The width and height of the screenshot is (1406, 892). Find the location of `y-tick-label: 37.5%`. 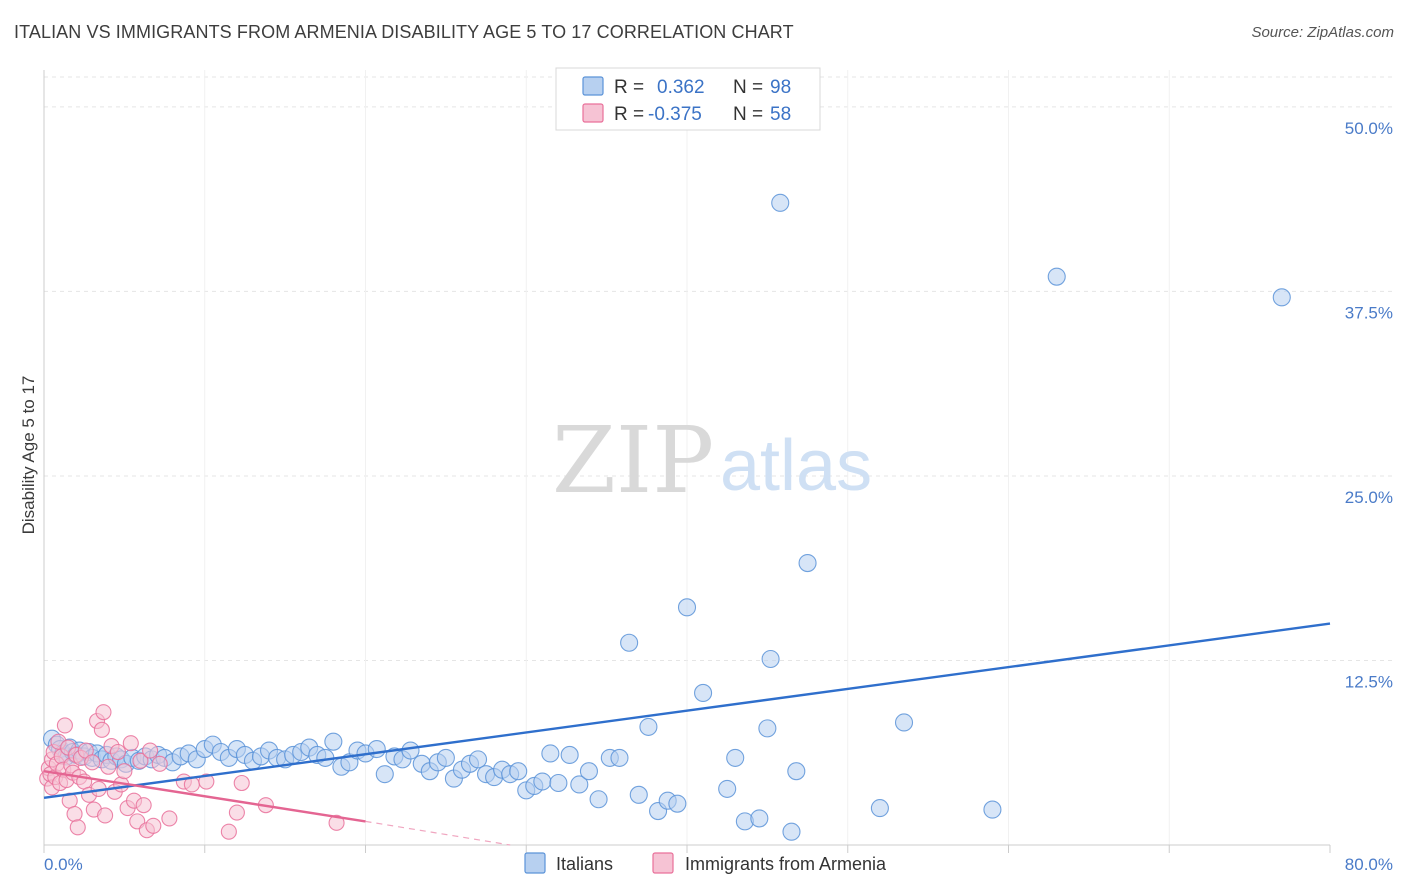

y-tick-label: 37.5% is located at coordinates (1369, 312).